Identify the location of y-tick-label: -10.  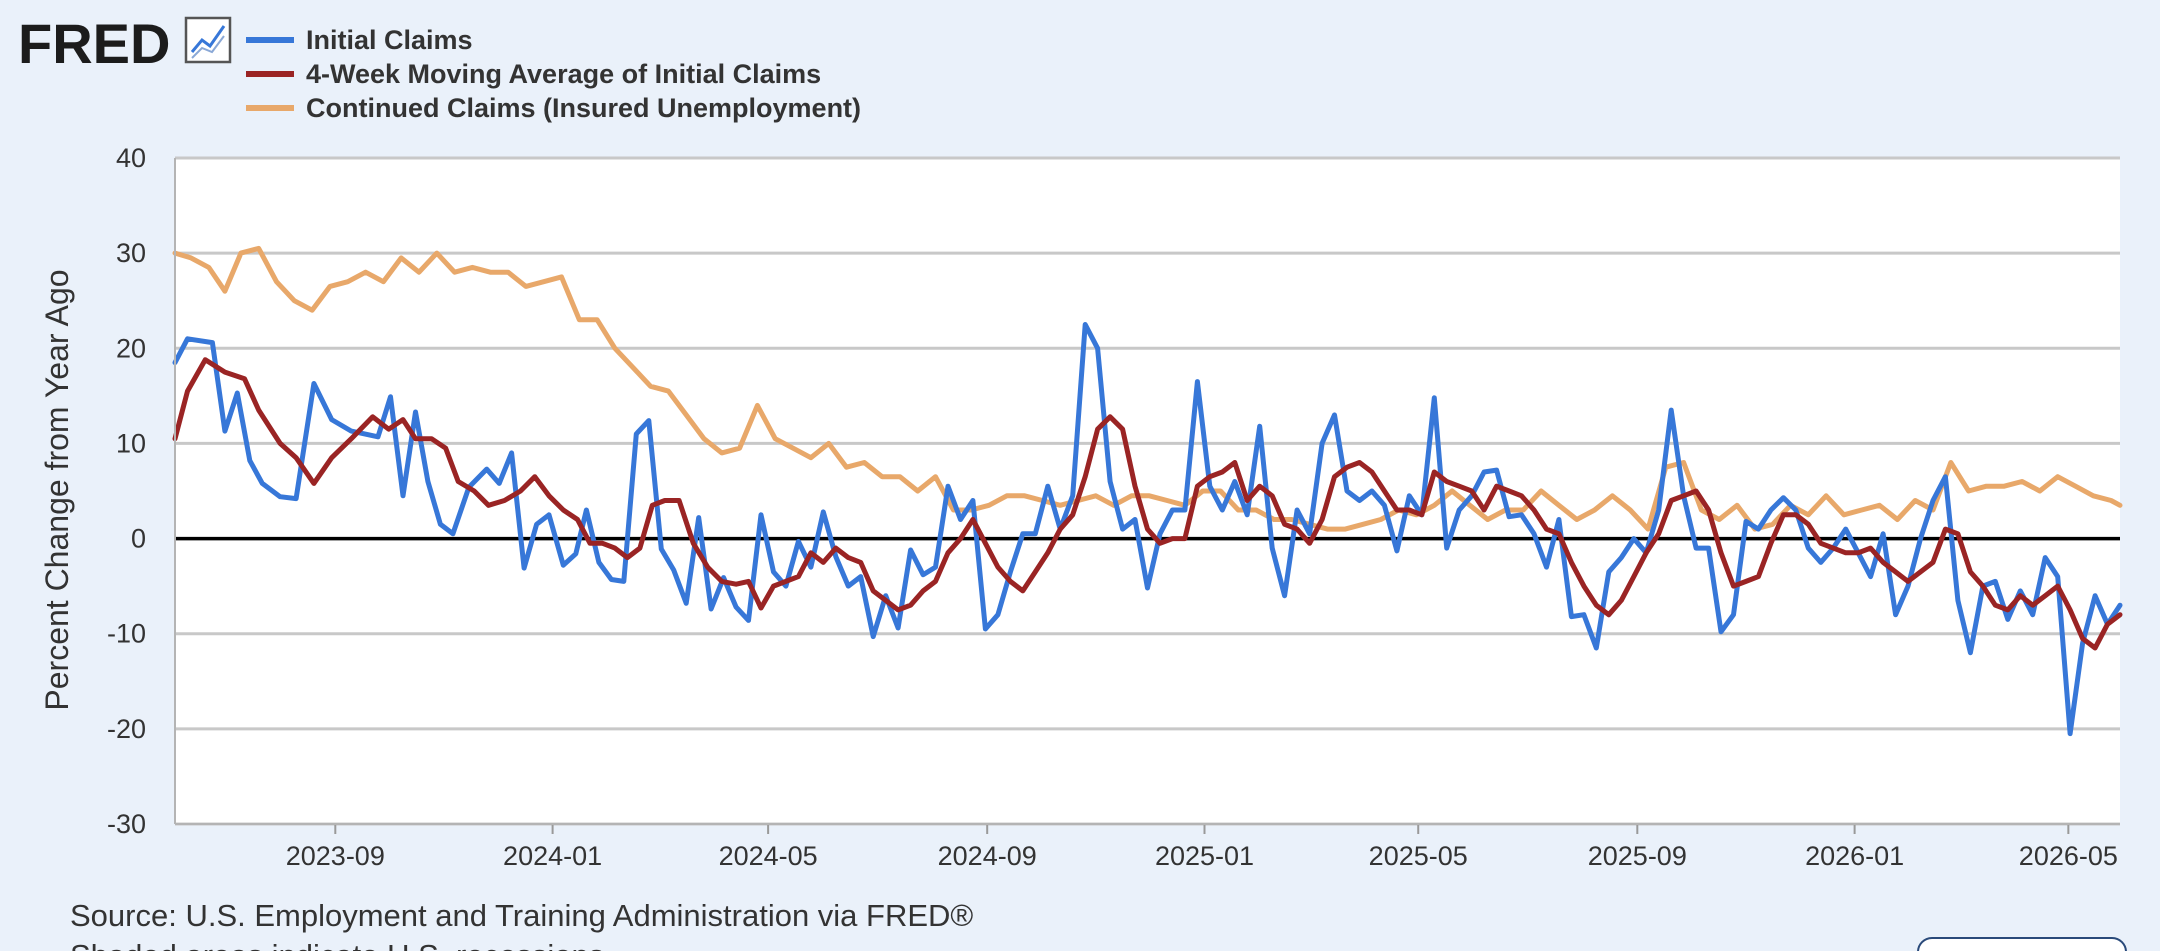
(126, 634).